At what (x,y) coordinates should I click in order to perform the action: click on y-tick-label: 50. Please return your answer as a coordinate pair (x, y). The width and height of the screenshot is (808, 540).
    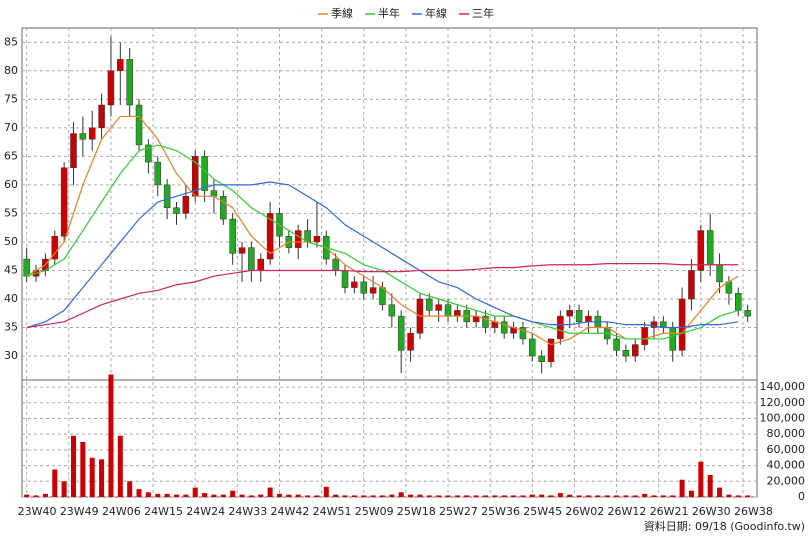
    Looking at the image, I should click on (11, 241).